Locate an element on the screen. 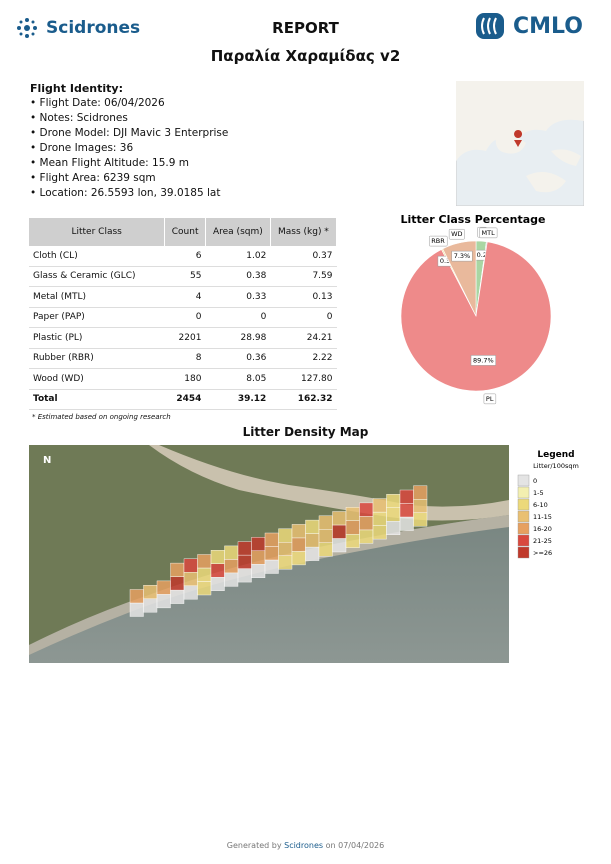  table-cell: 0.37 is located at coordinates (303, 256).